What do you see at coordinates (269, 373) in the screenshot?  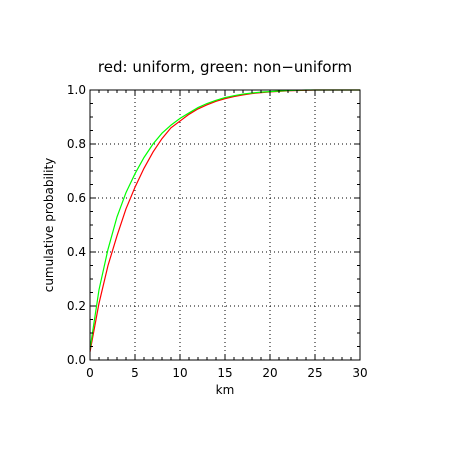 I see `x-tick-label: 20` at bounding box center [269, 373].